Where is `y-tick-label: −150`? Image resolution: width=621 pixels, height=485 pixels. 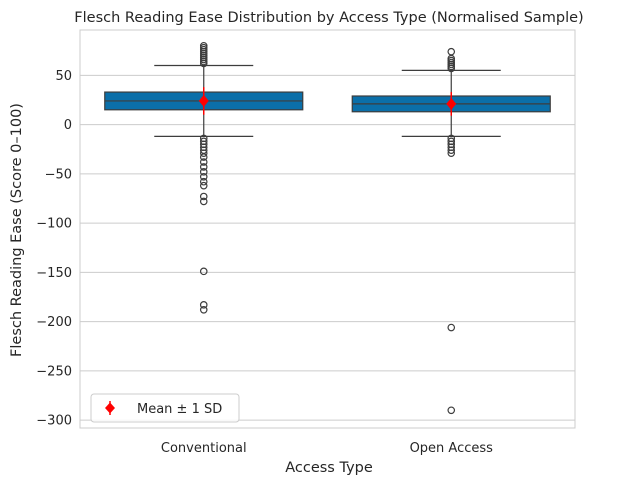 y-tick-label: −150 is located at coordinates (54, 273).